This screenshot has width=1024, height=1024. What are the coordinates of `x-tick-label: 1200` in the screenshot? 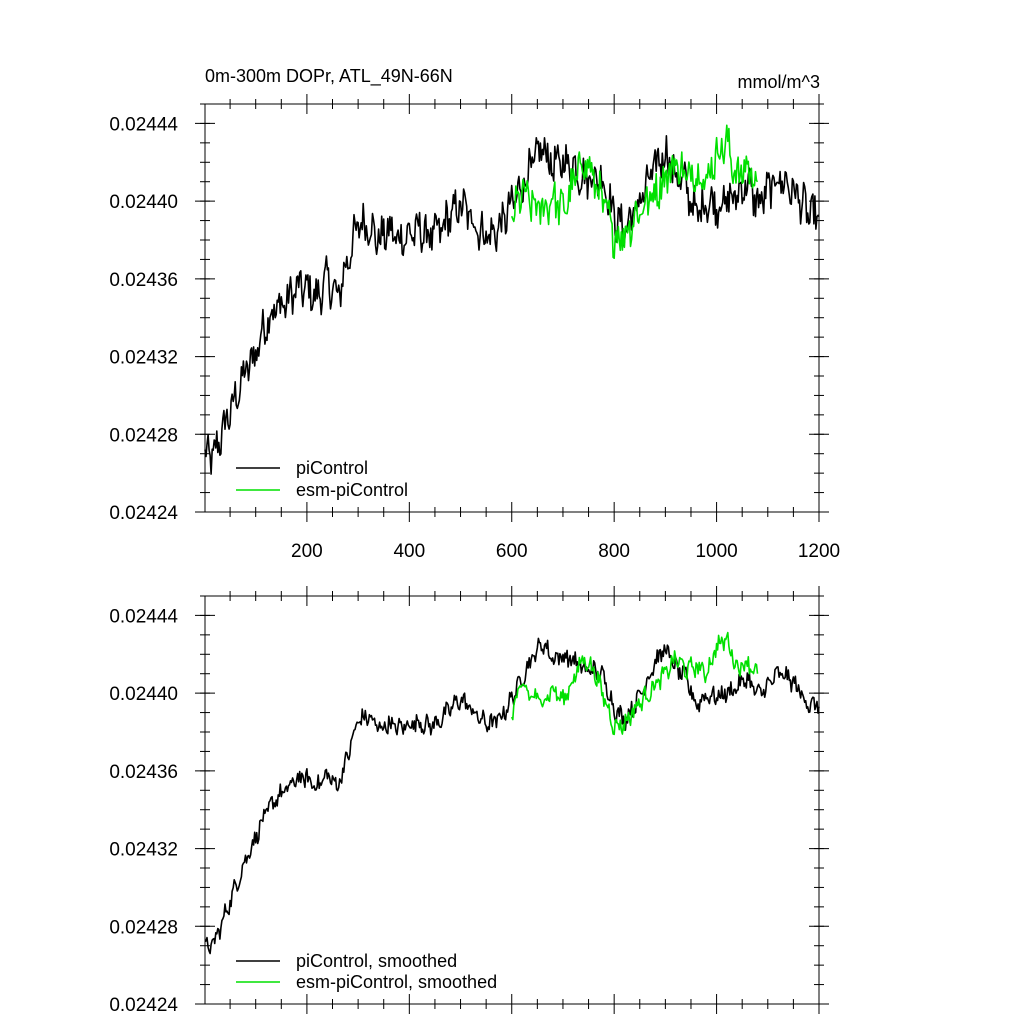 It's located at (819, 551).